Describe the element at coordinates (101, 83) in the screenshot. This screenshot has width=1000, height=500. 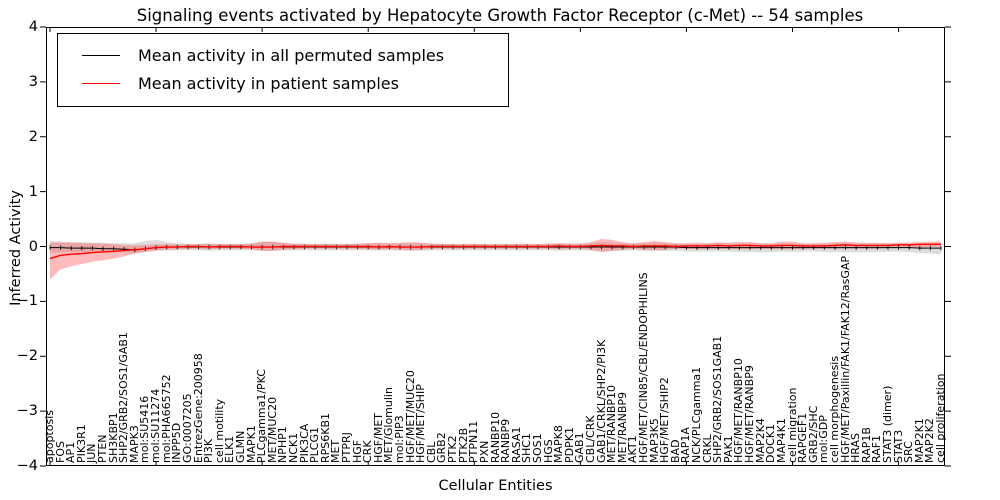
I see `patient-line-swatch` at that location.